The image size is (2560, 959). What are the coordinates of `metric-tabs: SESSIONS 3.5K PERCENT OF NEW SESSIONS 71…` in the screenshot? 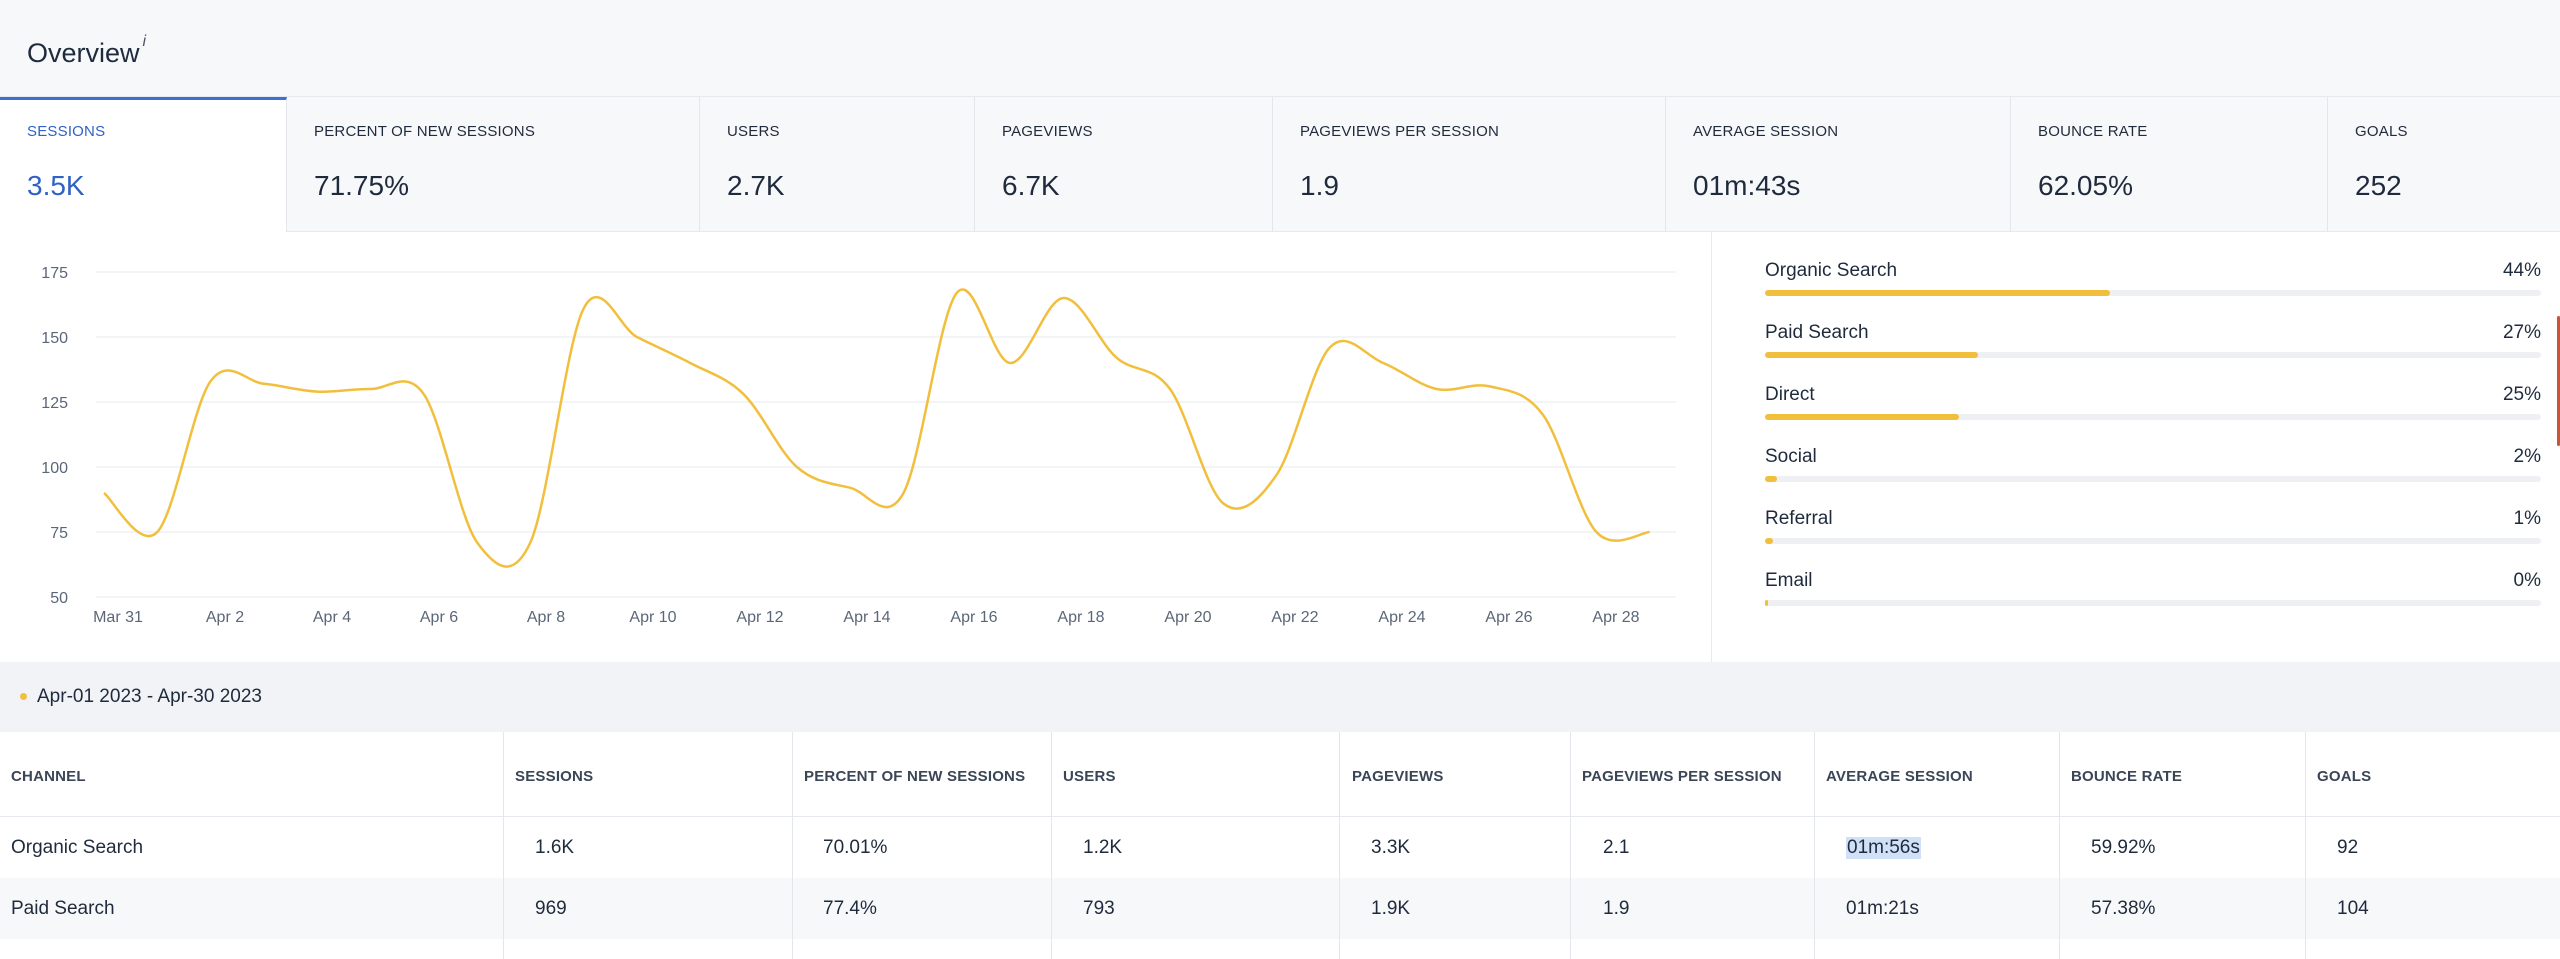 It's located at (1280, 164).